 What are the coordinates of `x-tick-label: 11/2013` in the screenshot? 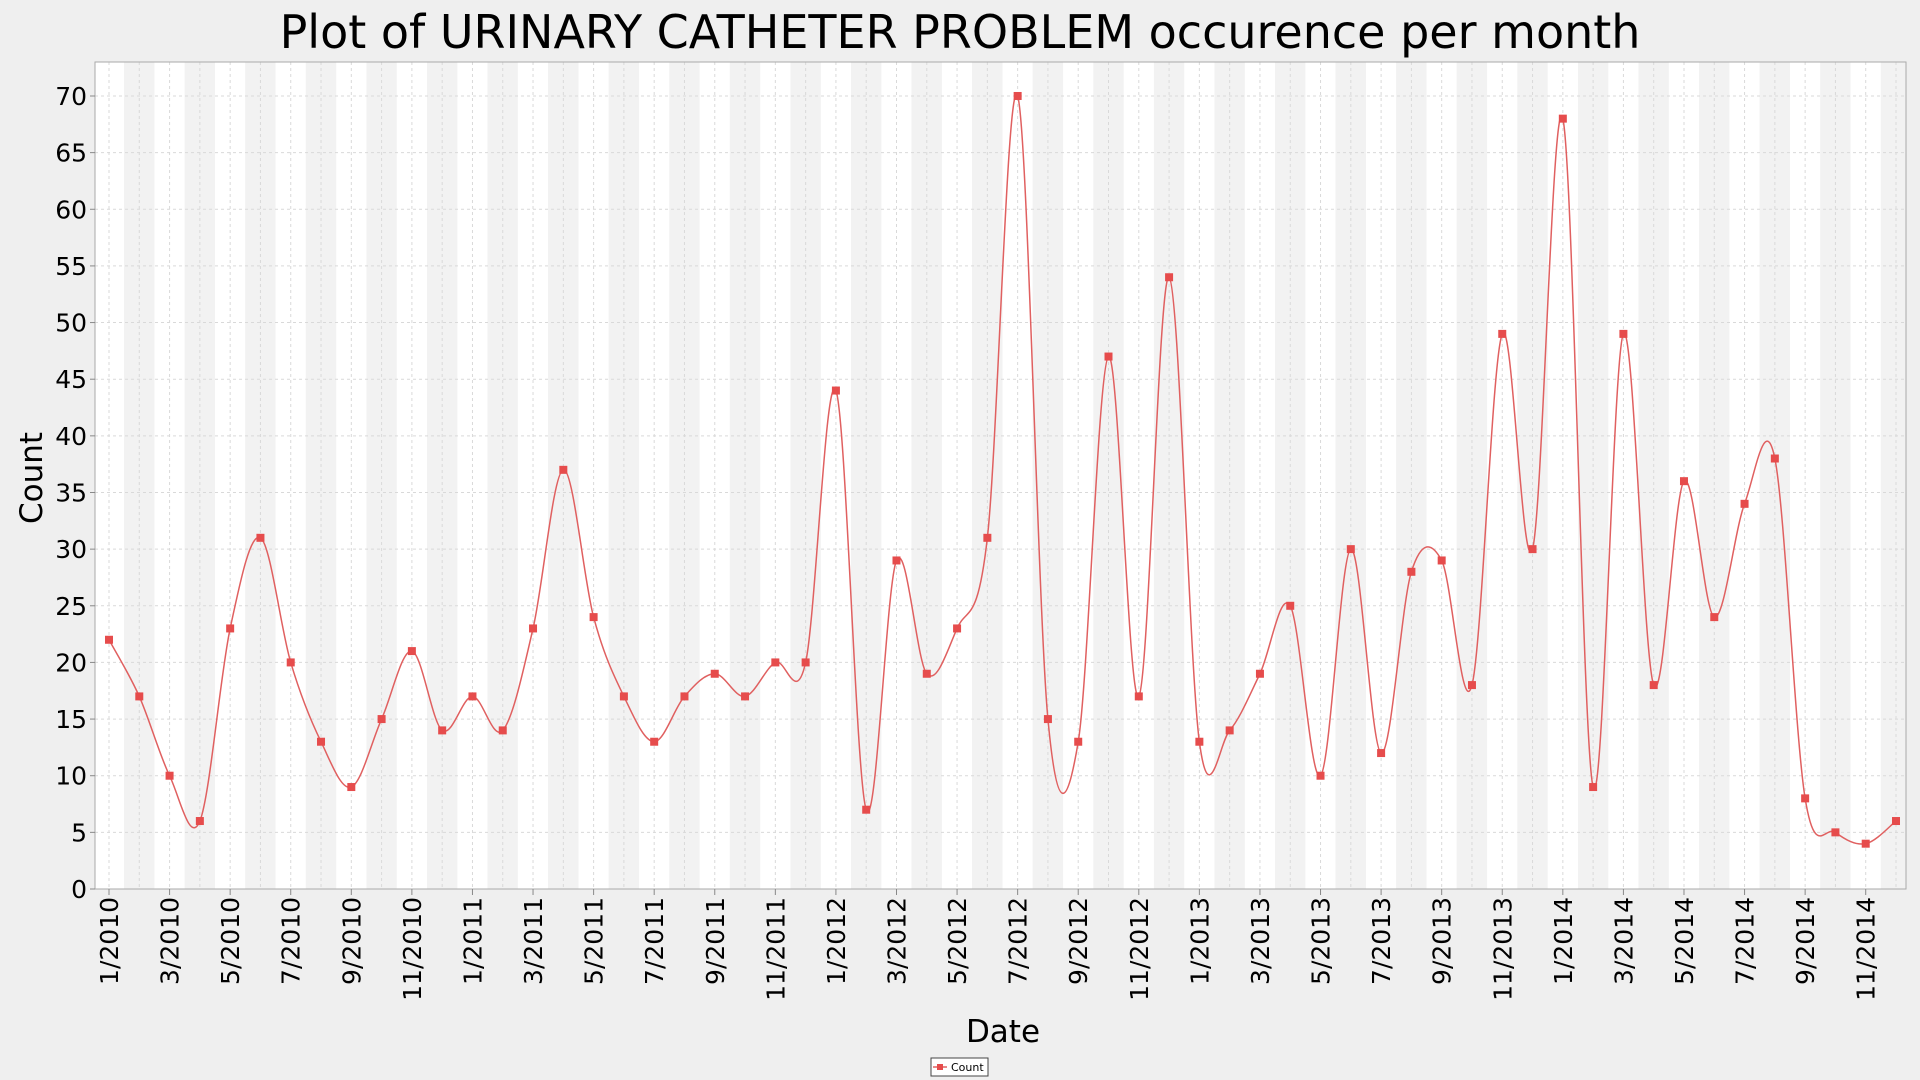 It's located at (1502, 949).